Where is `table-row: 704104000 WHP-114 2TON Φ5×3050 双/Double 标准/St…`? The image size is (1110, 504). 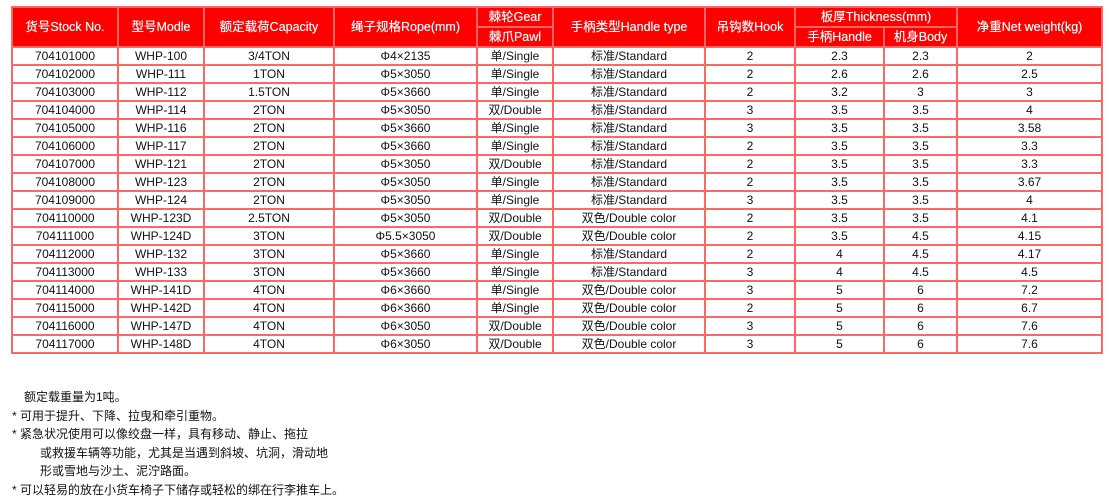
table-row: 704104000 WHP-114 2TON Φ5×3050 双/Double 标准/St… is located at coordinates (557, 110).